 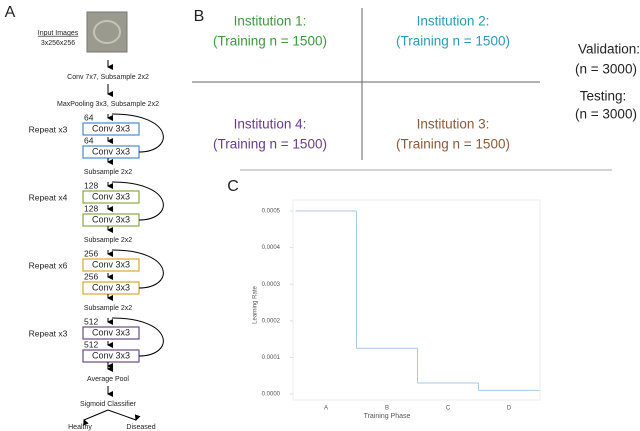 What do you see at coordinates (271, 395) in the screenshot?
I see `y-tick-label: 0.0000` at bounding box center [271, 395].